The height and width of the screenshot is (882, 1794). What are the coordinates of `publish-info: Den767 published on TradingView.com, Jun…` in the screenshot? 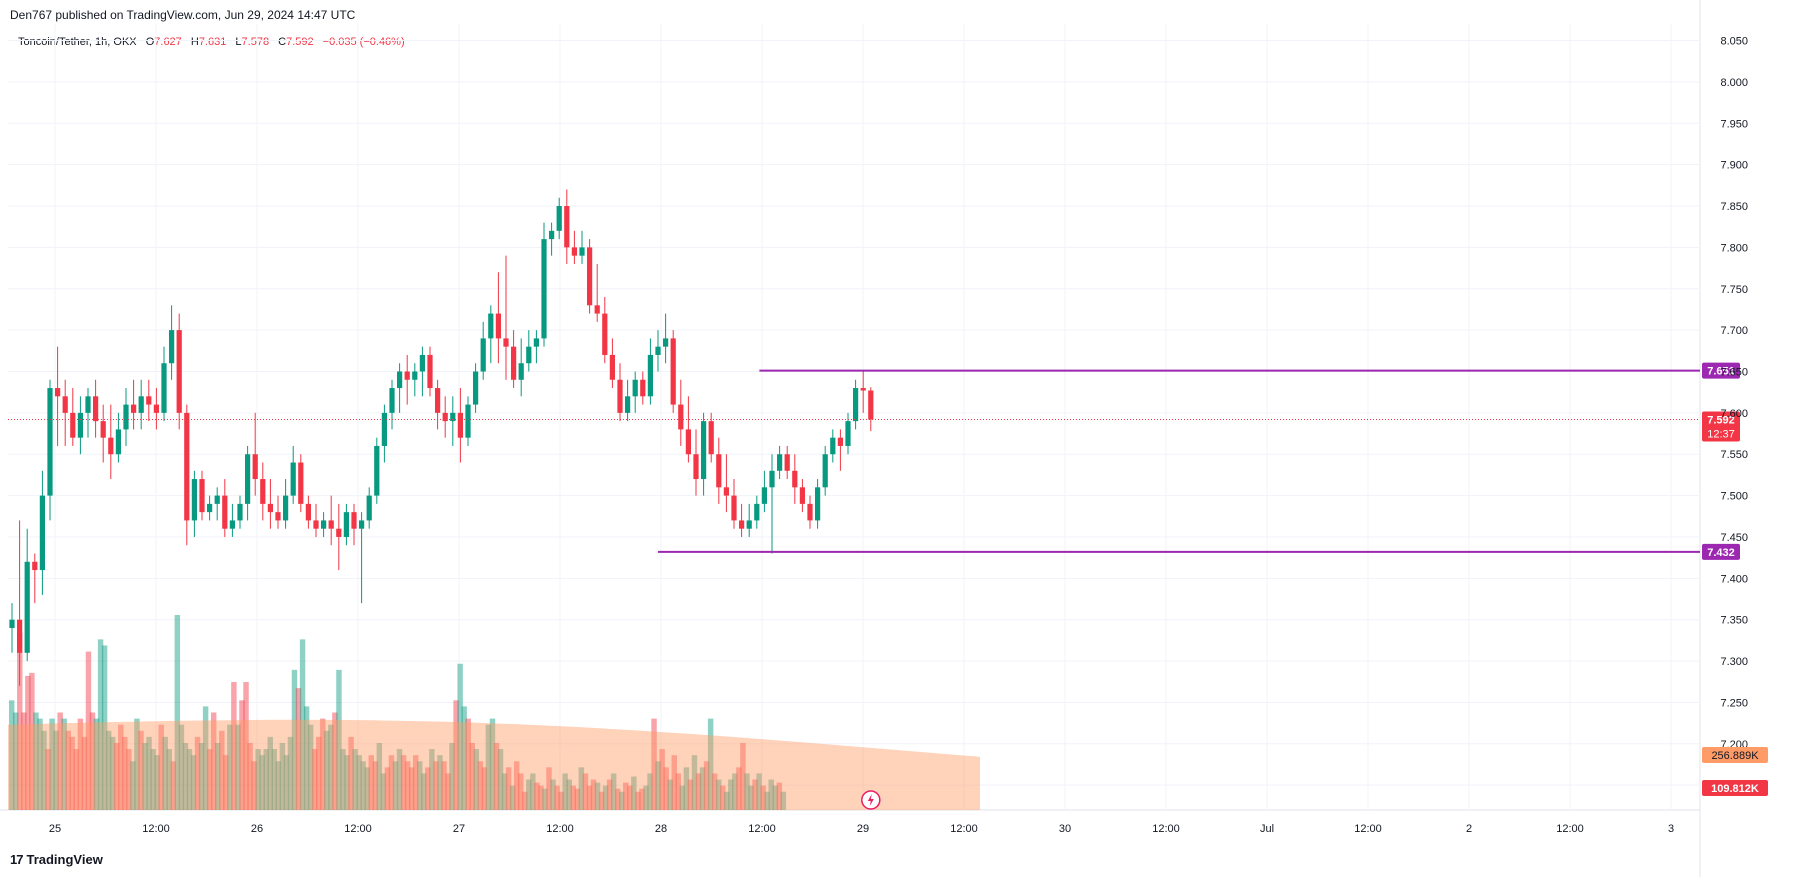 It's located at (183, 15).